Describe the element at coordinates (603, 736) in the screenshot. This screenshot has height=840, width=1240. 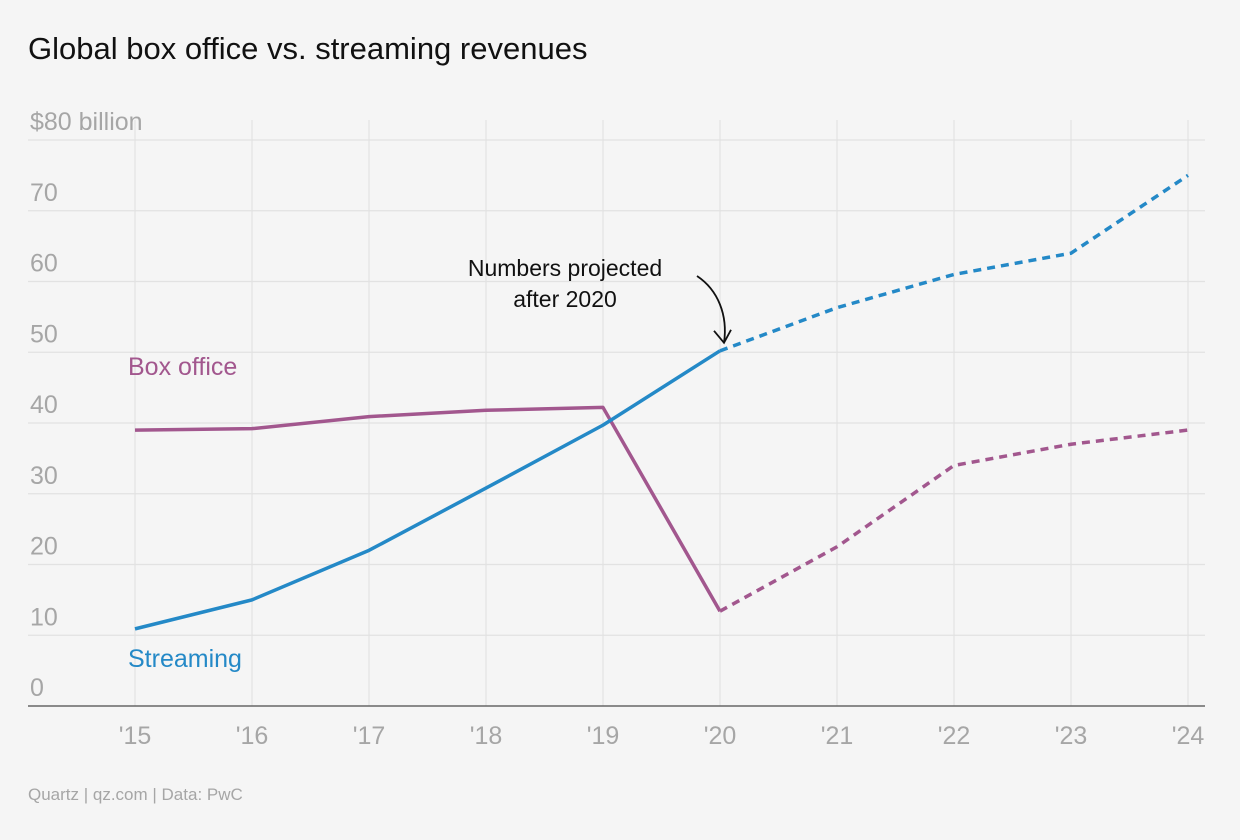
I see `x-tick-label: '19` at that location.